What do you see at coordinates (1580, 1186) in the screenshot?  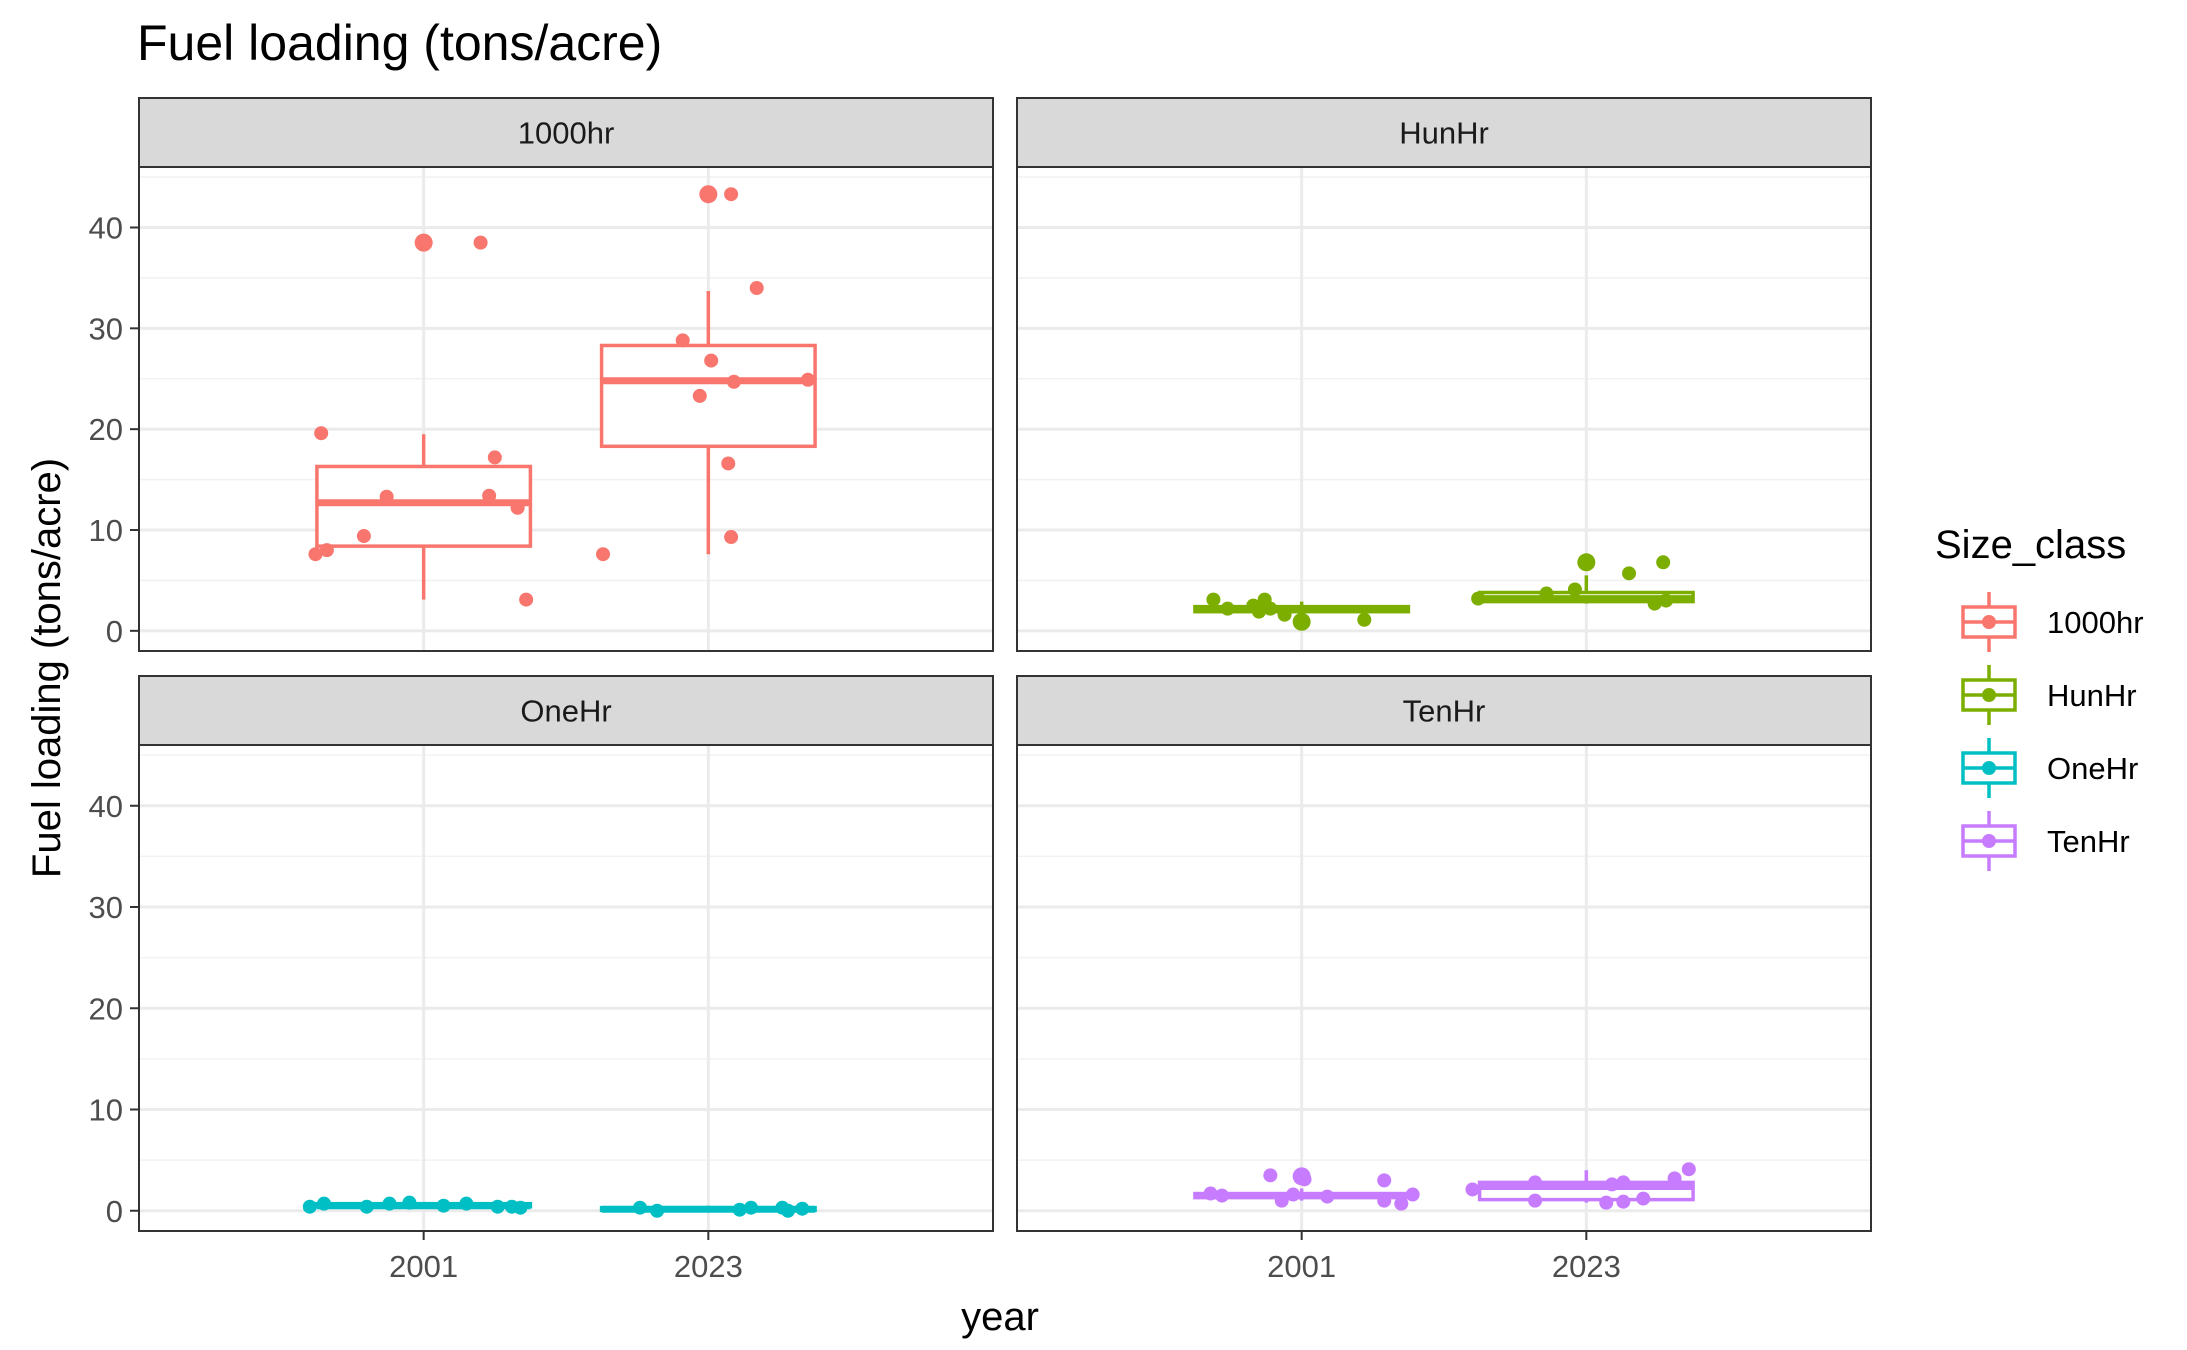 I see `box-tenhr-2023` at bounding box center [1580, 1186].